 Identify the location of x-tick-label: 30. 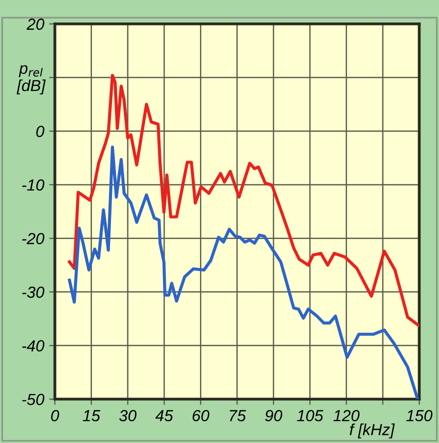
(127, 416).